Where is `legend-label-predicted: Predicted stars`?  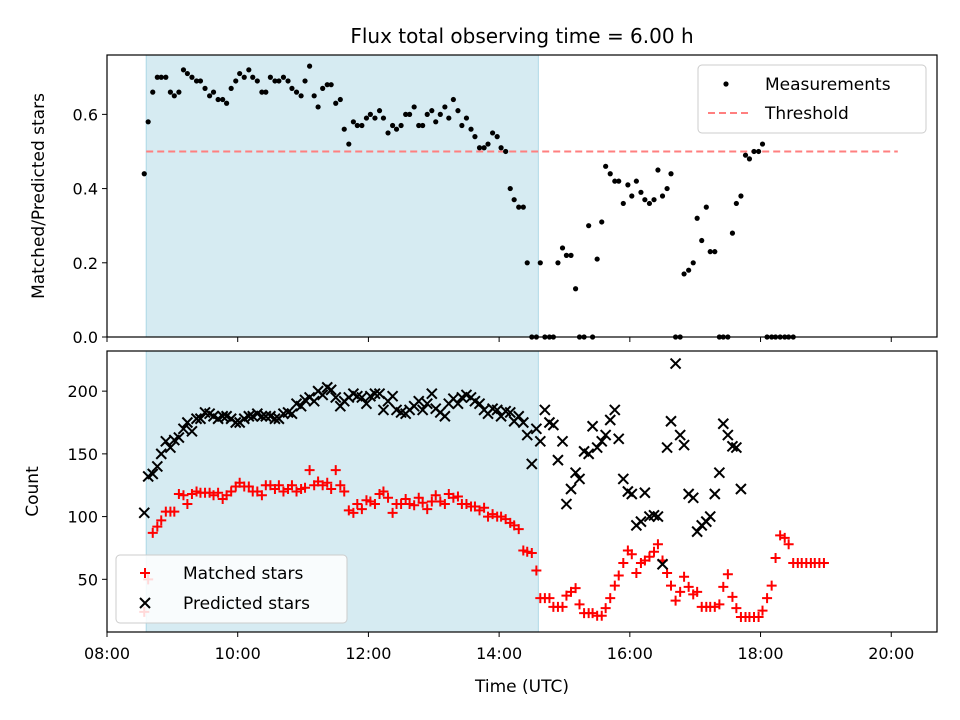 legend-label-predicted: Predicted stars is located at coordinates (246, 604).